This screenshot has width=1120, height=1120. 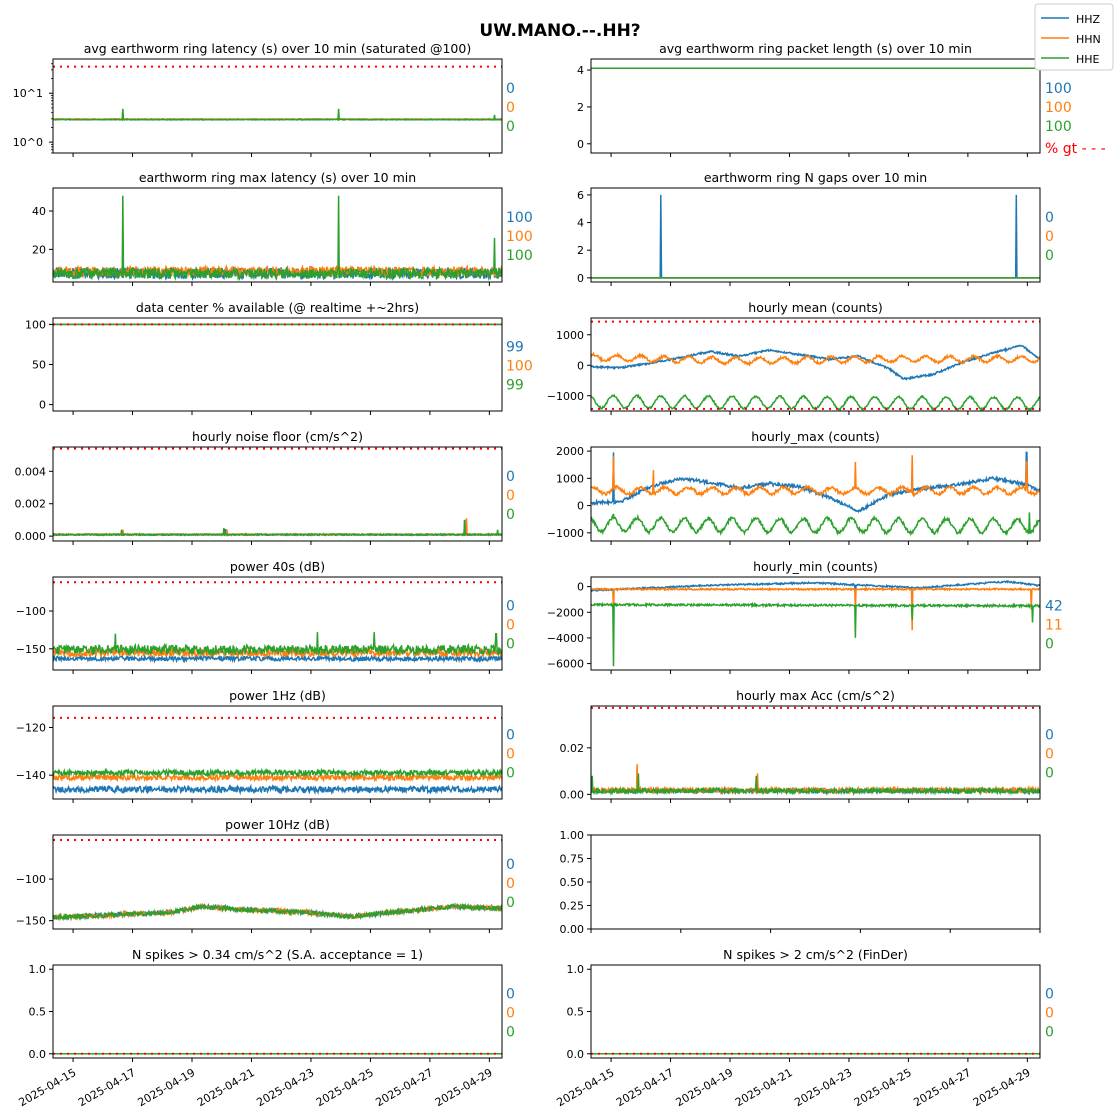 I want to click on legend-item-HHE: HHE, so click(x=1070, y=59).